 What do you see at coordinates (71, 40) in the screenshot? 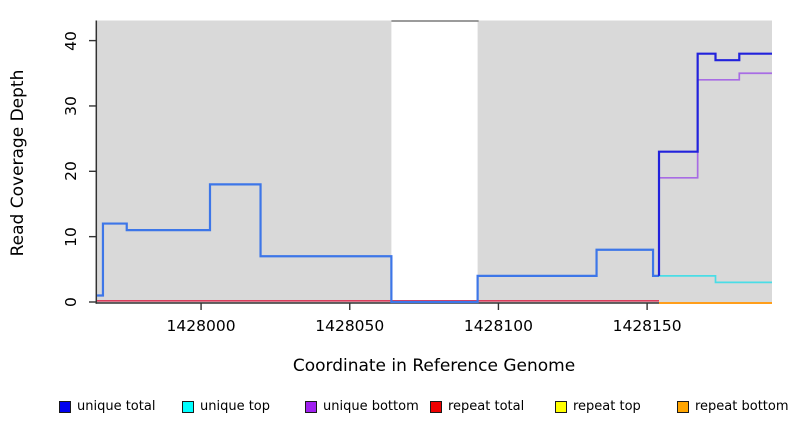
I see `y-tick-label: 40` at bounding box center [71, 40].